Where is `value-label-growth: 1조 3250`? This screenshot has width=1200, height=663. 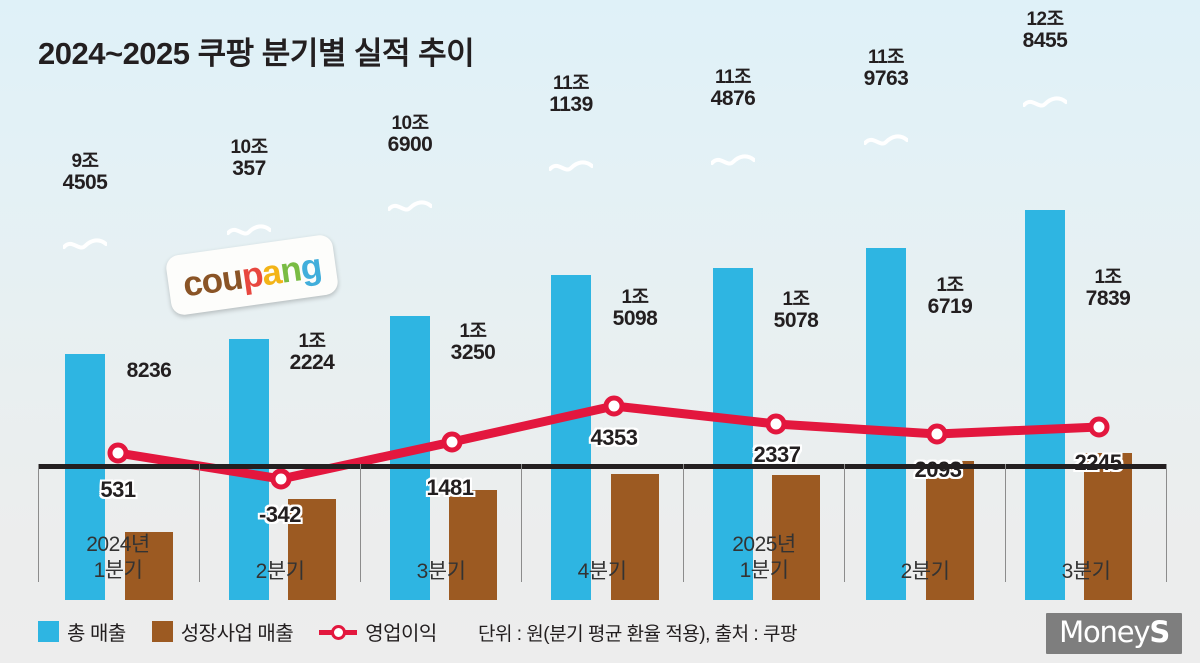 value-label-growth: 1조 3250 is located at coordinates (473, 343).